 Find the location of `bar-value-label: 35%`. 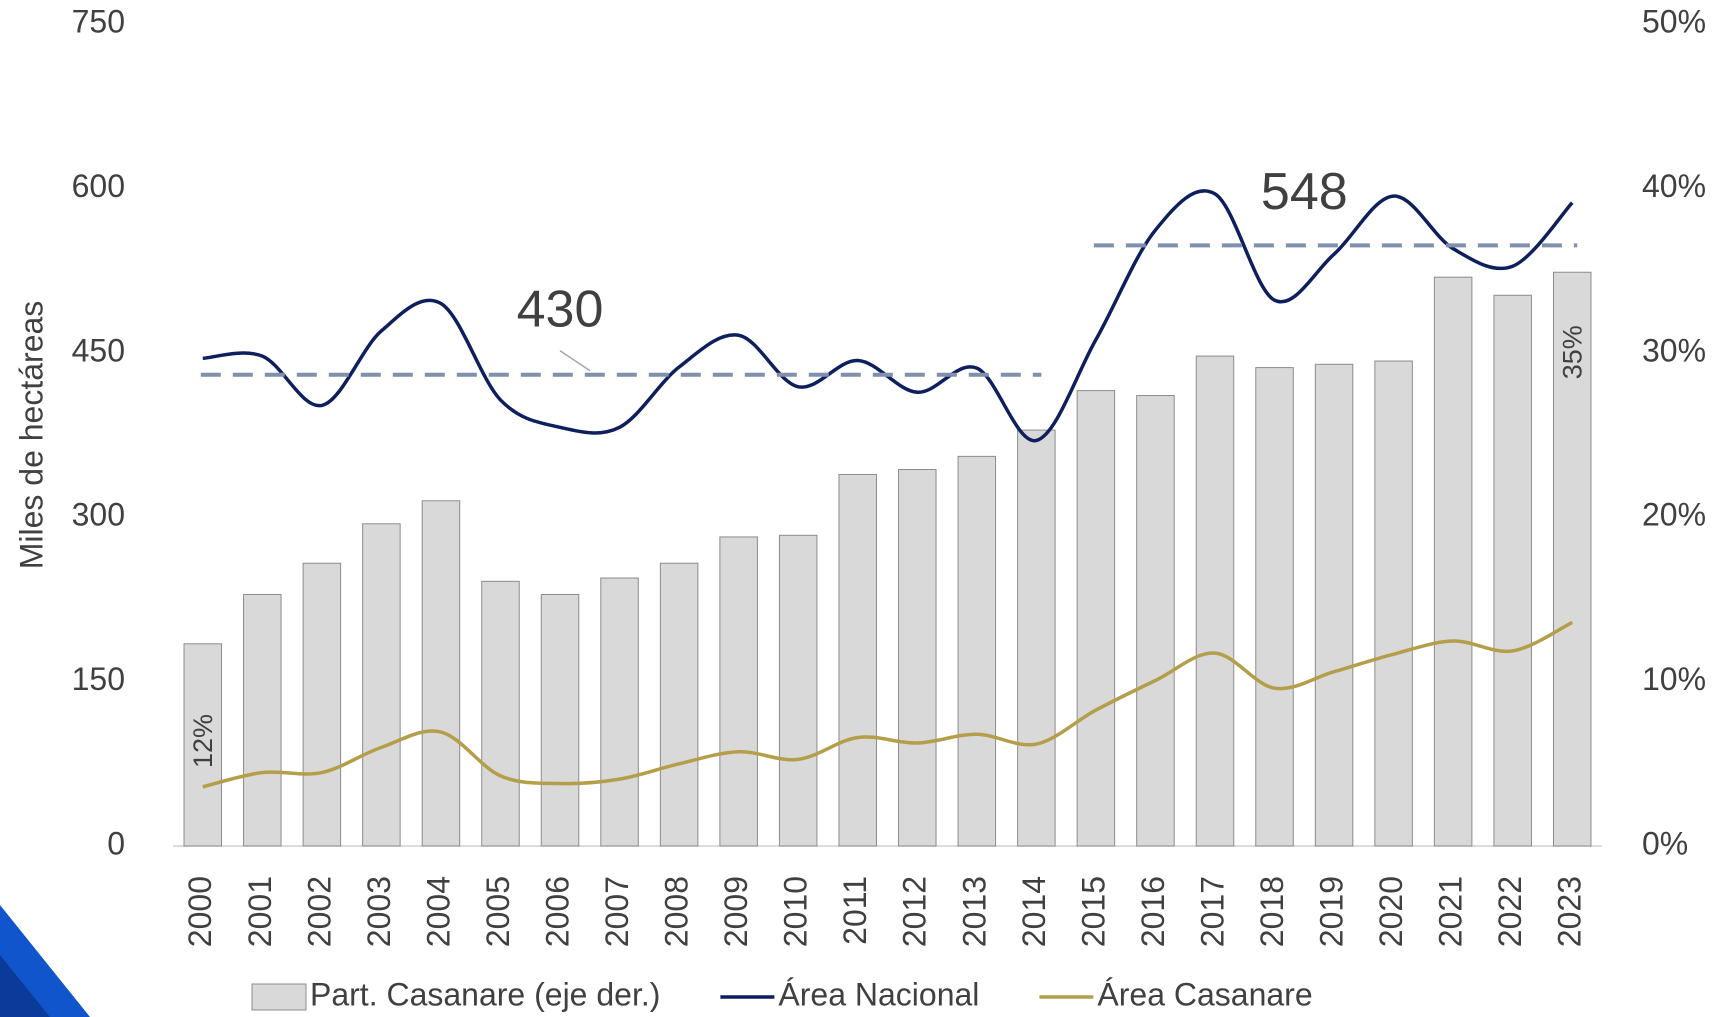

bar-value-label: 35% is located at coordinates (1572, 352).